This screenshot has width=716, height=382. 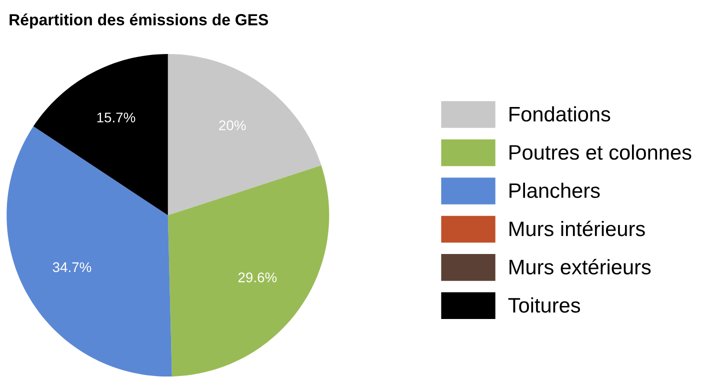 What do you see at coordinates (560, 114) in the screenshot?
I see `legend-label: Fondations` at bounding box center [560, 114].